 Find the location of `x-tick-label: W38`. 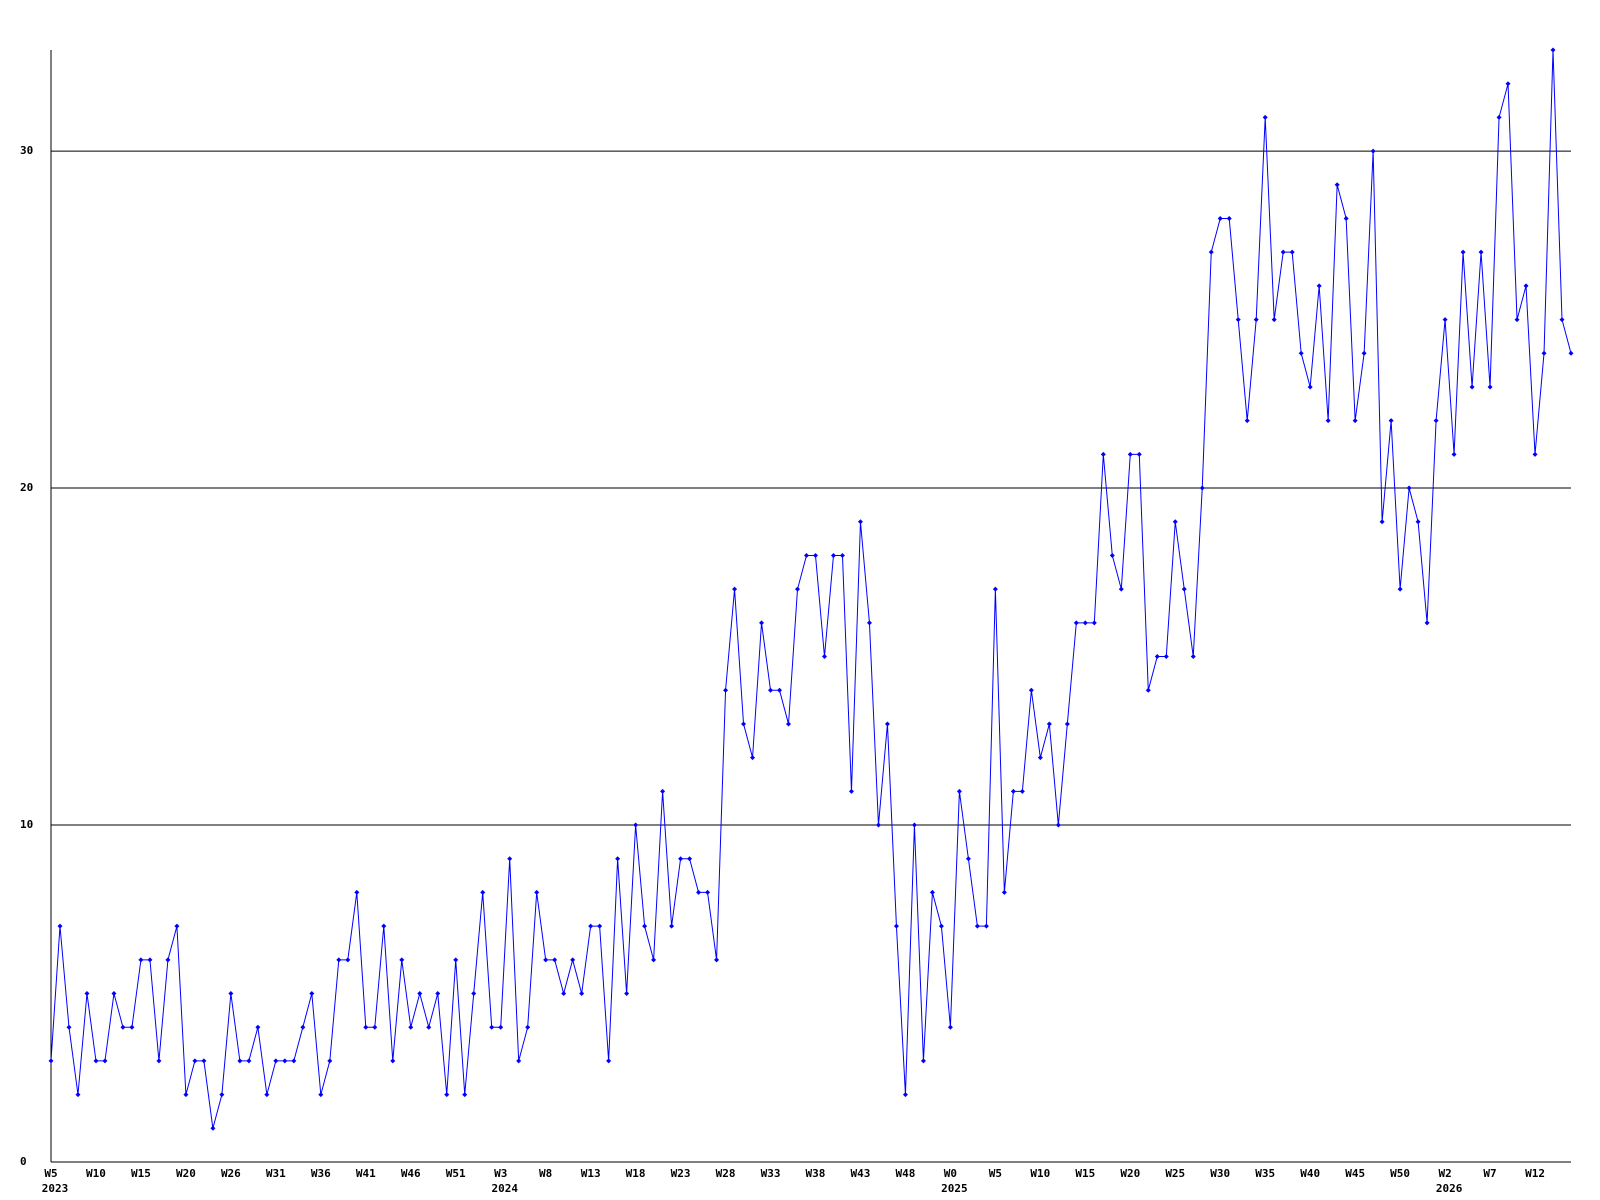

x-tick-label: W38 is located at coordinates (816, 1173).